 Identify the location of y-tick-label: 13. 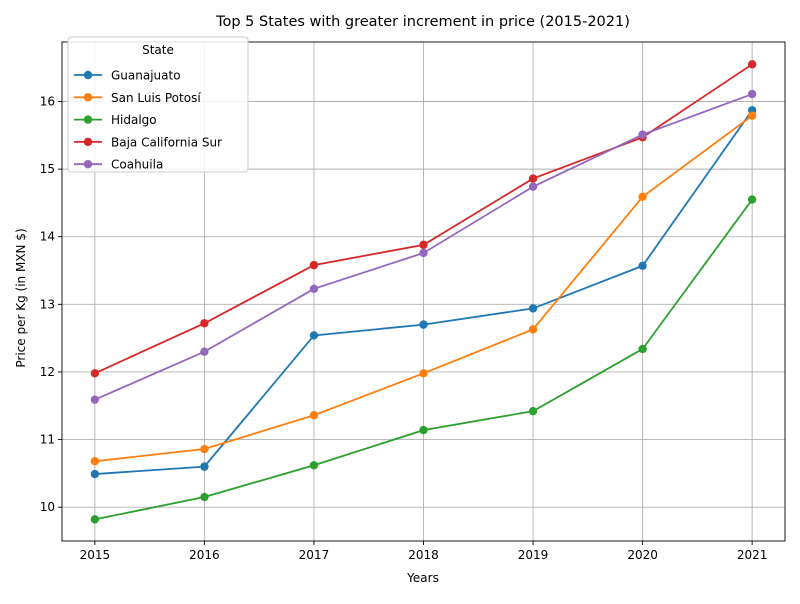
(47, 304).